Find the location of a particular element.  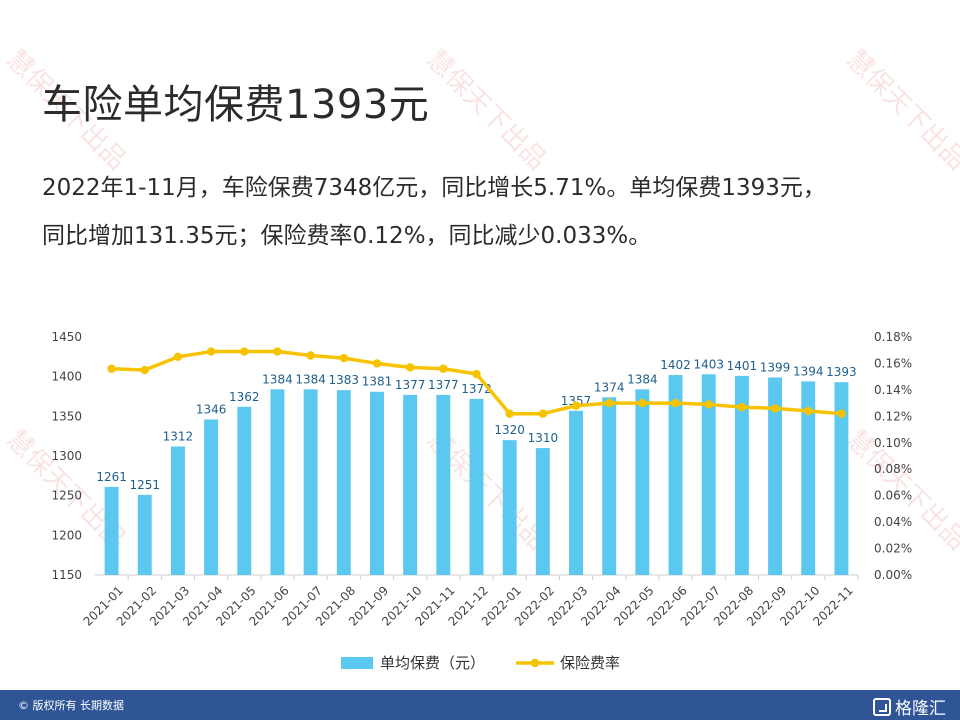

y-left-tick-label: 1300 is located at coordinates (66, 456).